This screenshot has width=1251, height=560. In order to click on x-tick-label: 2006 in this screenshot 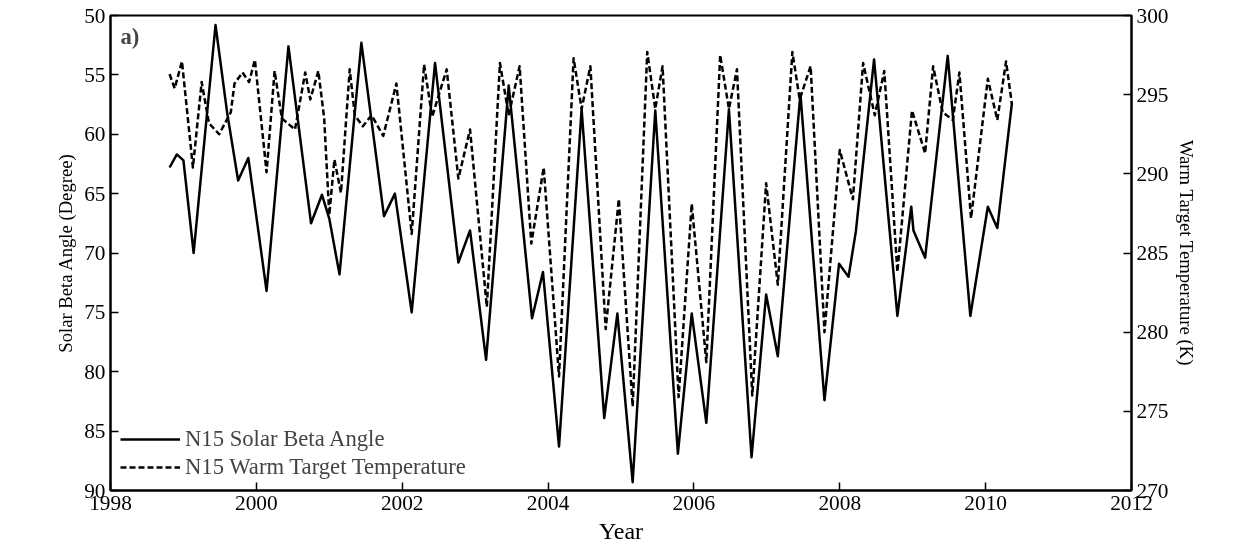, I will do `click(694, 502)`.